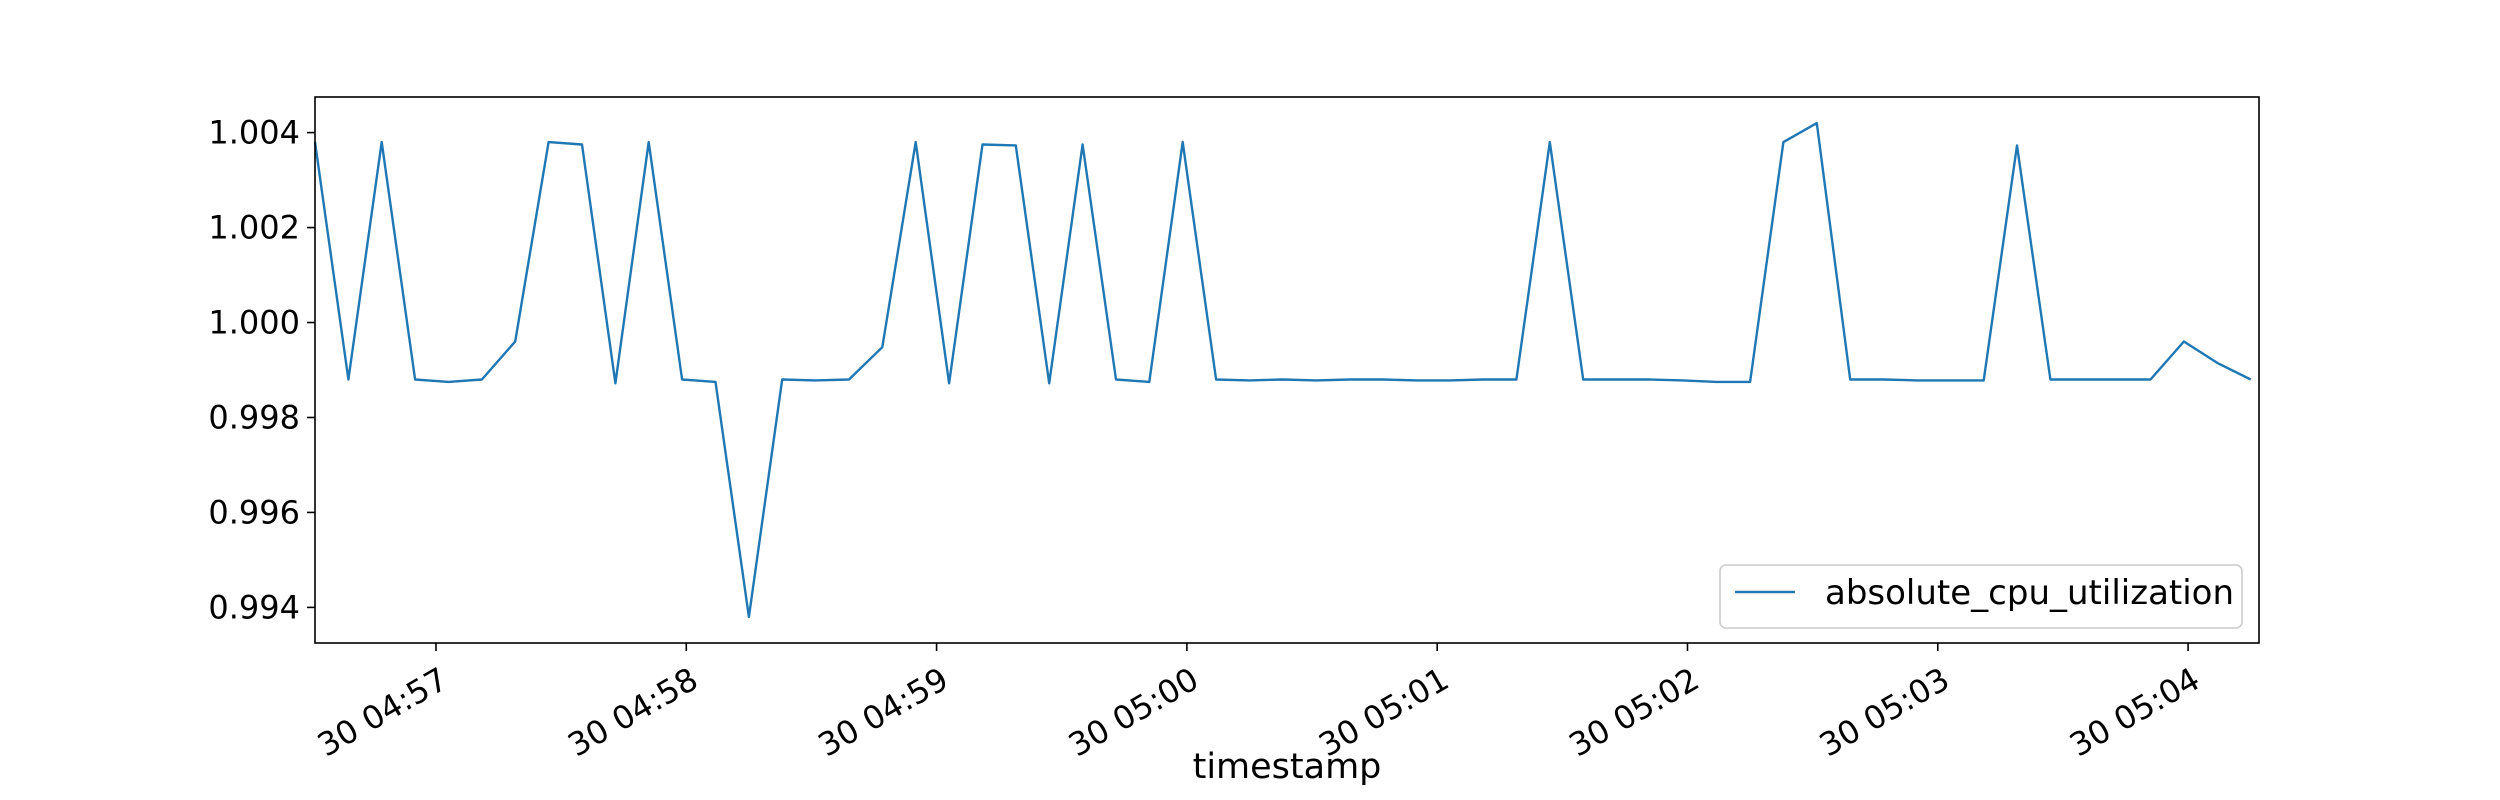 Image resolution: width=2500 pixels, height=800 pixels. What do you see at coordinates (254, 512) in the screenshot?
I see `y-tick-label: 0.996` at bounding box center [254, 512].